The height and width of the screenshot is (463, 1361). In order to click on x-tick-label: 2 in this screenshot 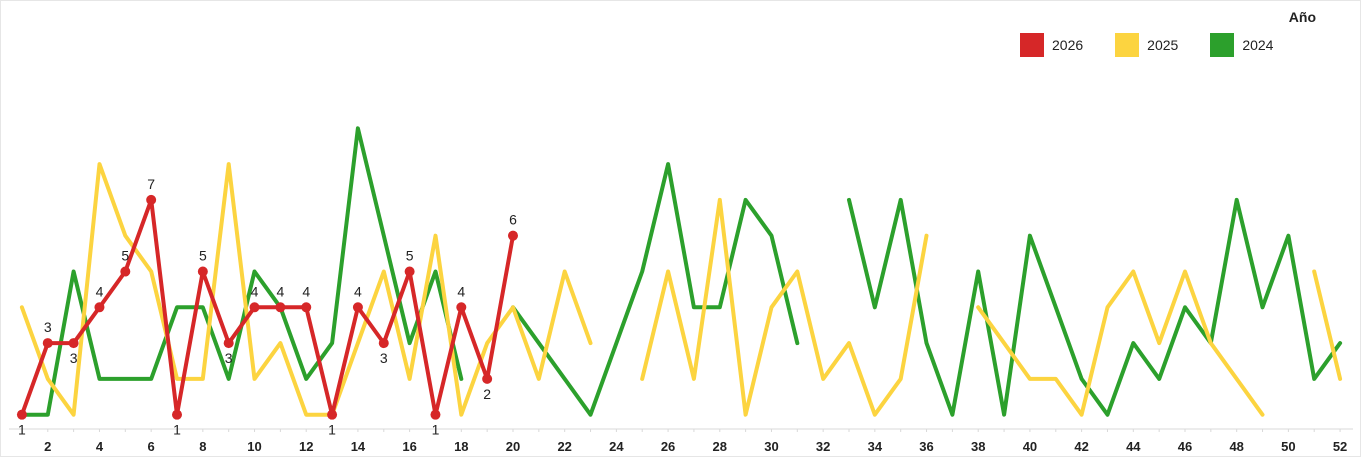, I will do `click(47, 446)`.